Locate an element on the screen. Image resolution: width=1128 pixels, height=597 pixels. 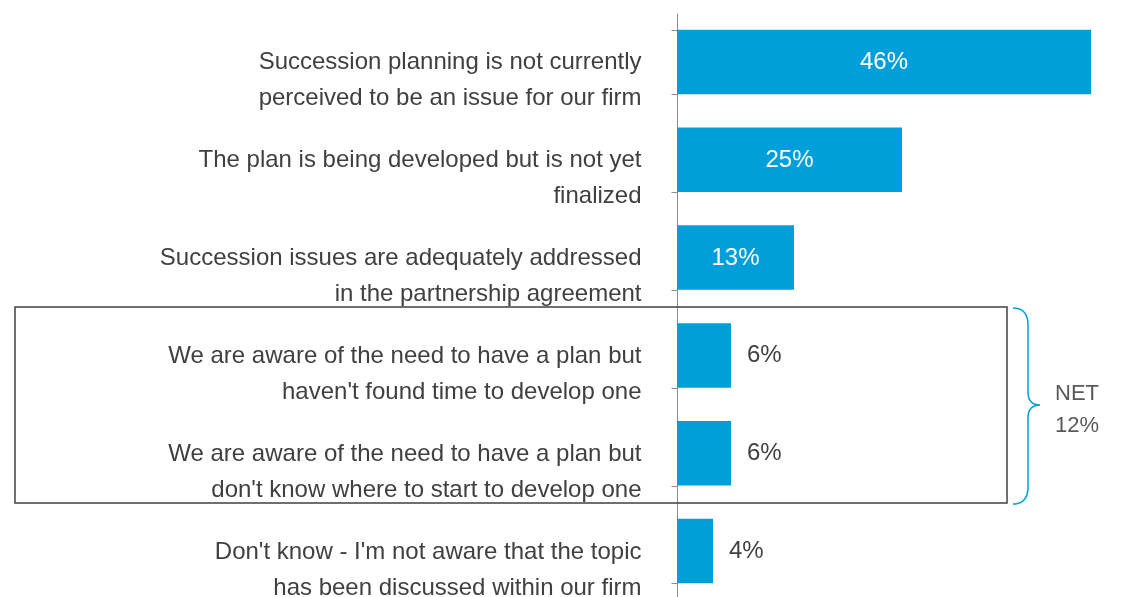
data-label: 46% is located at coordinates (884, 60).